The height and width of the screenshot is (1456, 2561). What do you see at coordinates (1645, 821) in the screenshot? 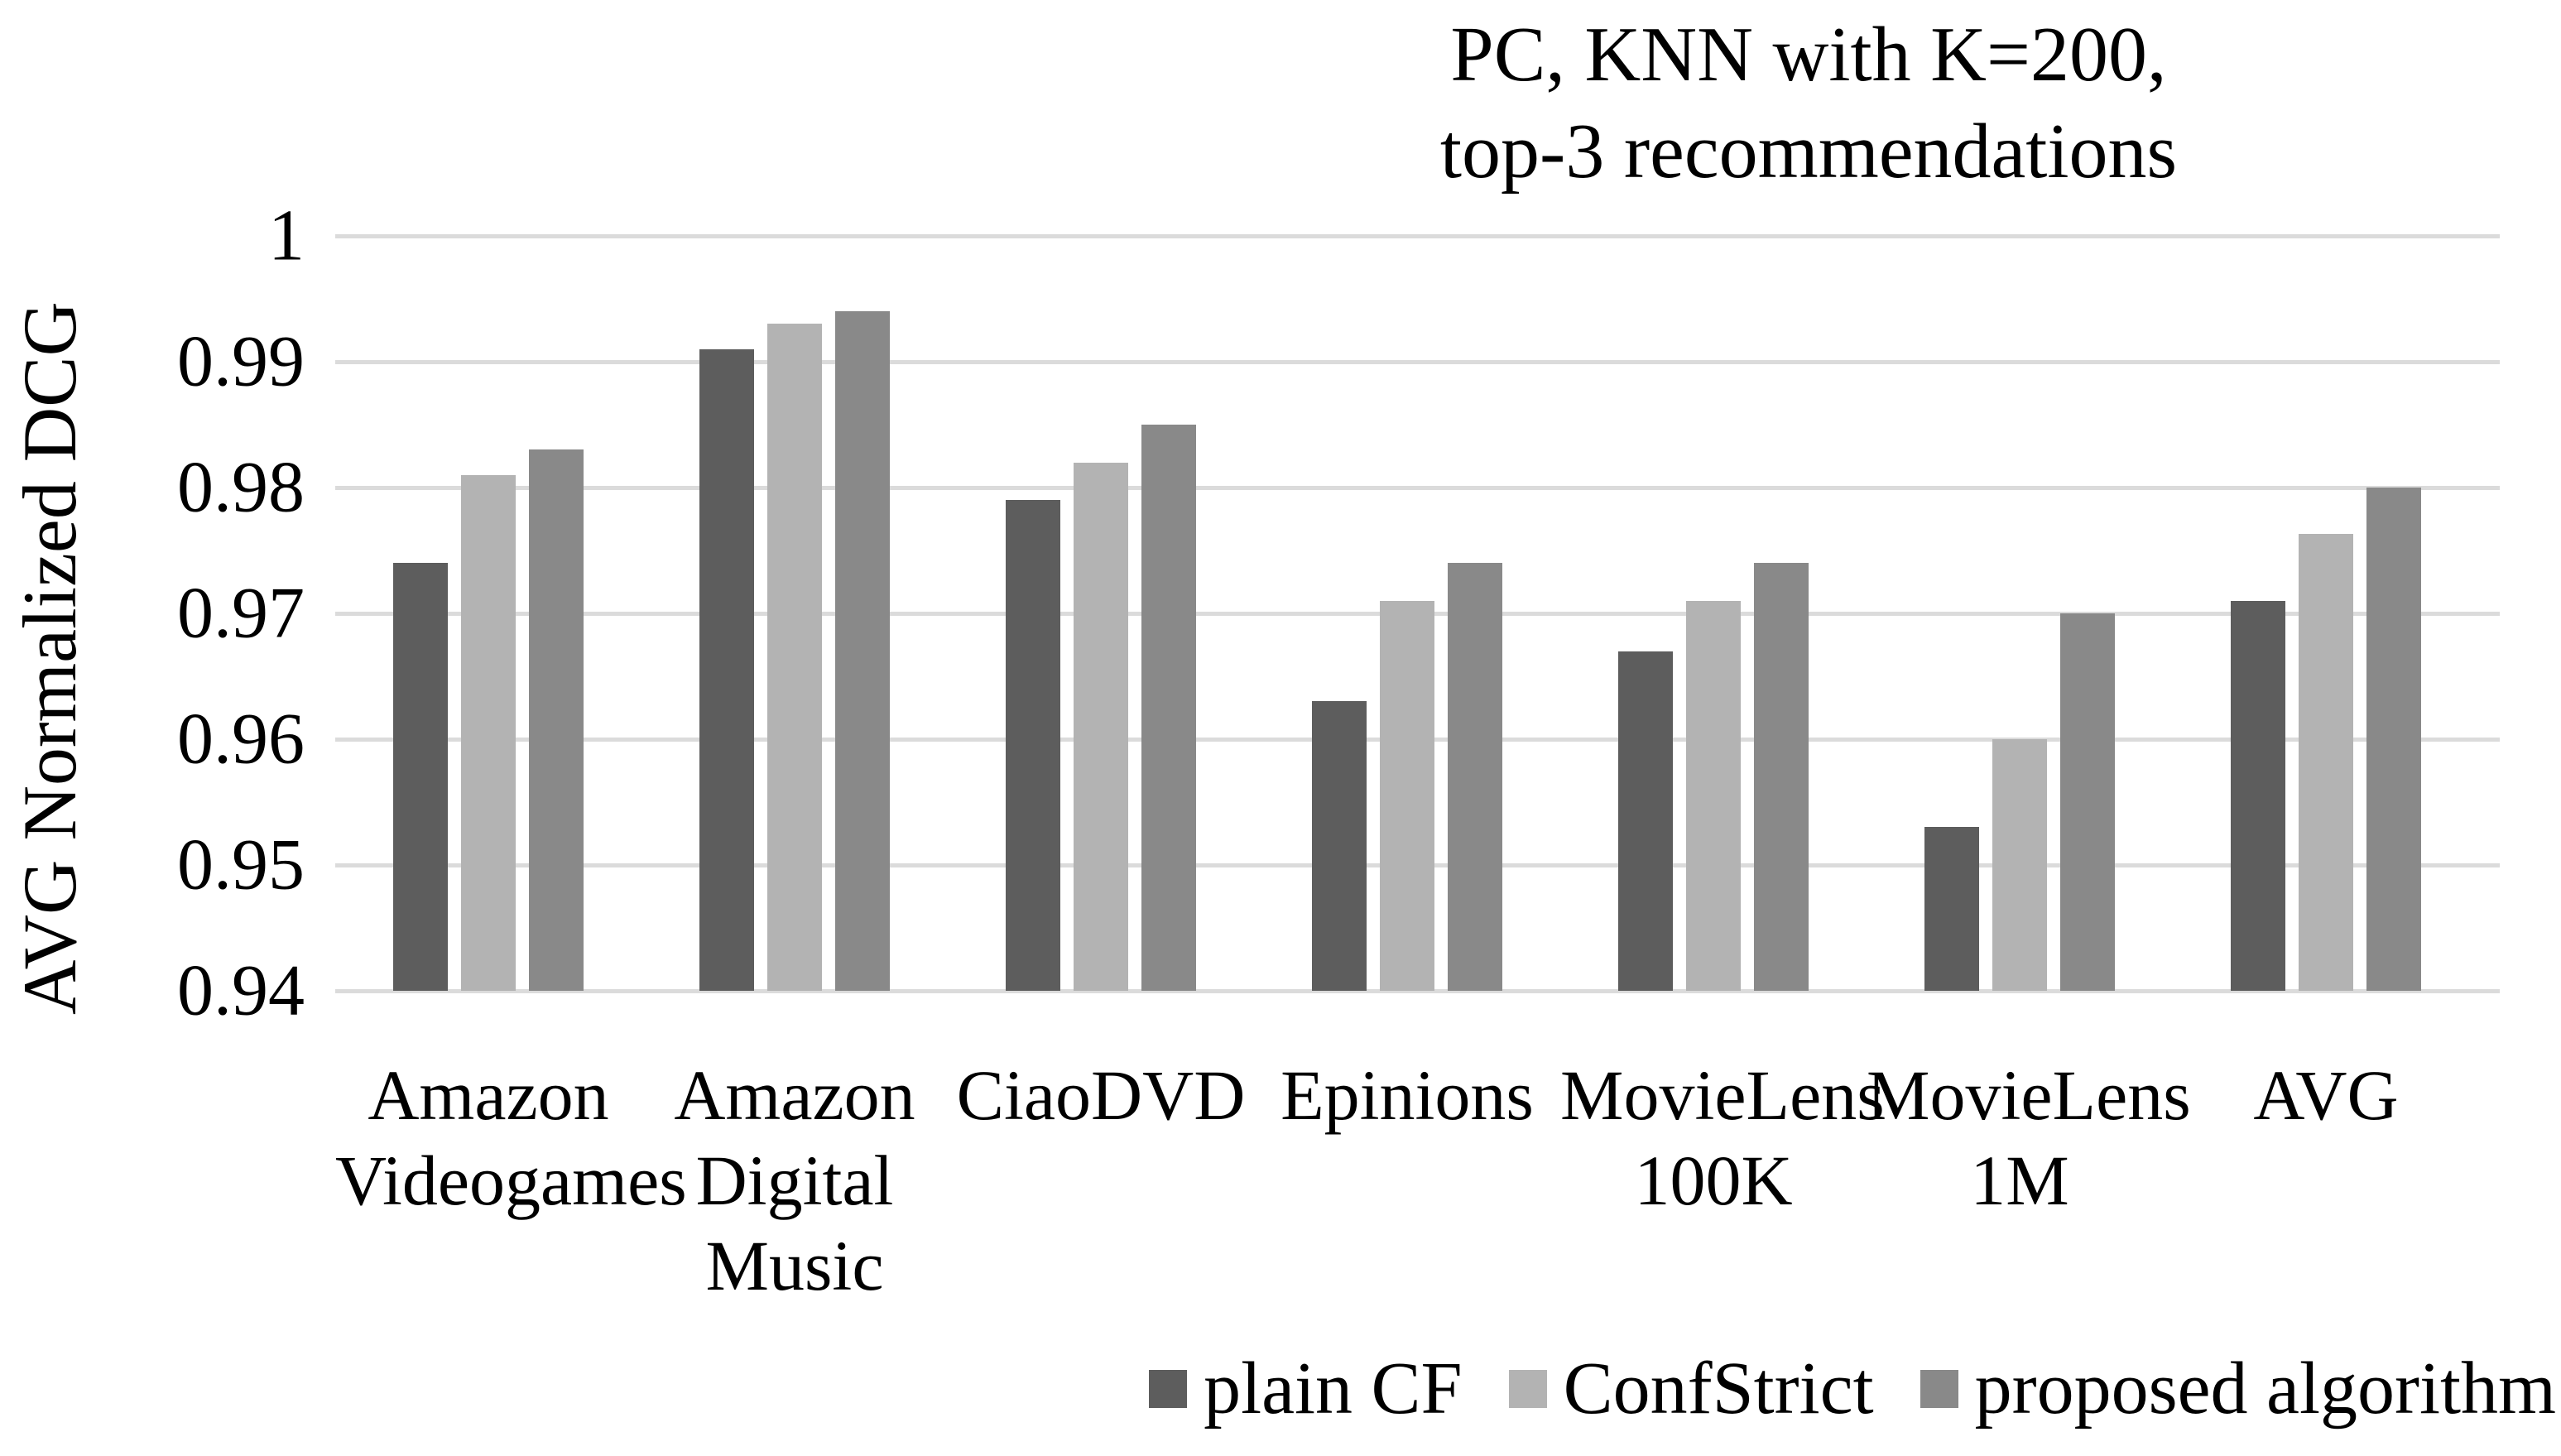
I see `bar-plain-cf-movielens-100k` at bounding box center [1645, 821].